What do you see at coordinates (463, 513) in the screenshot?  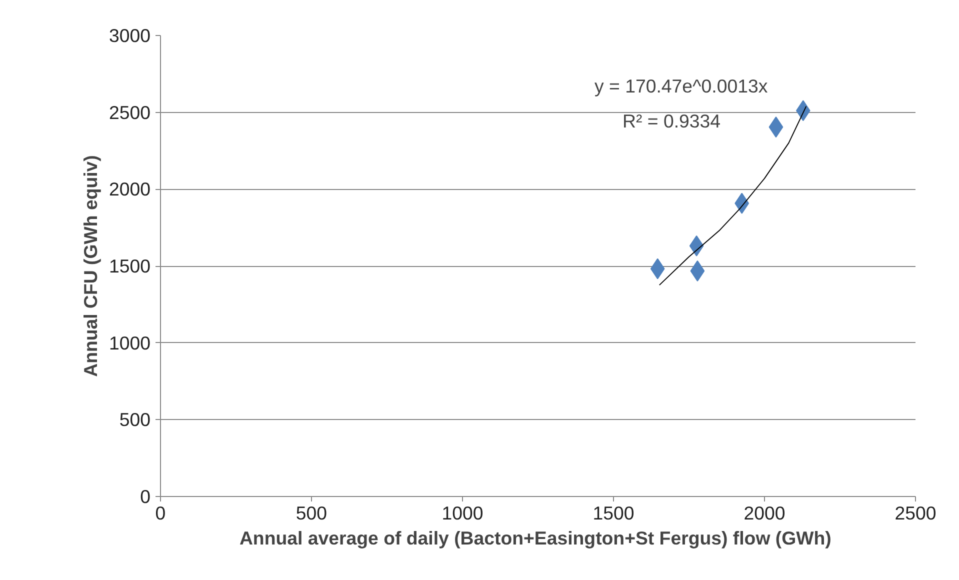 I see `x-tick-label: 1000` at bounding box center [463, 513].